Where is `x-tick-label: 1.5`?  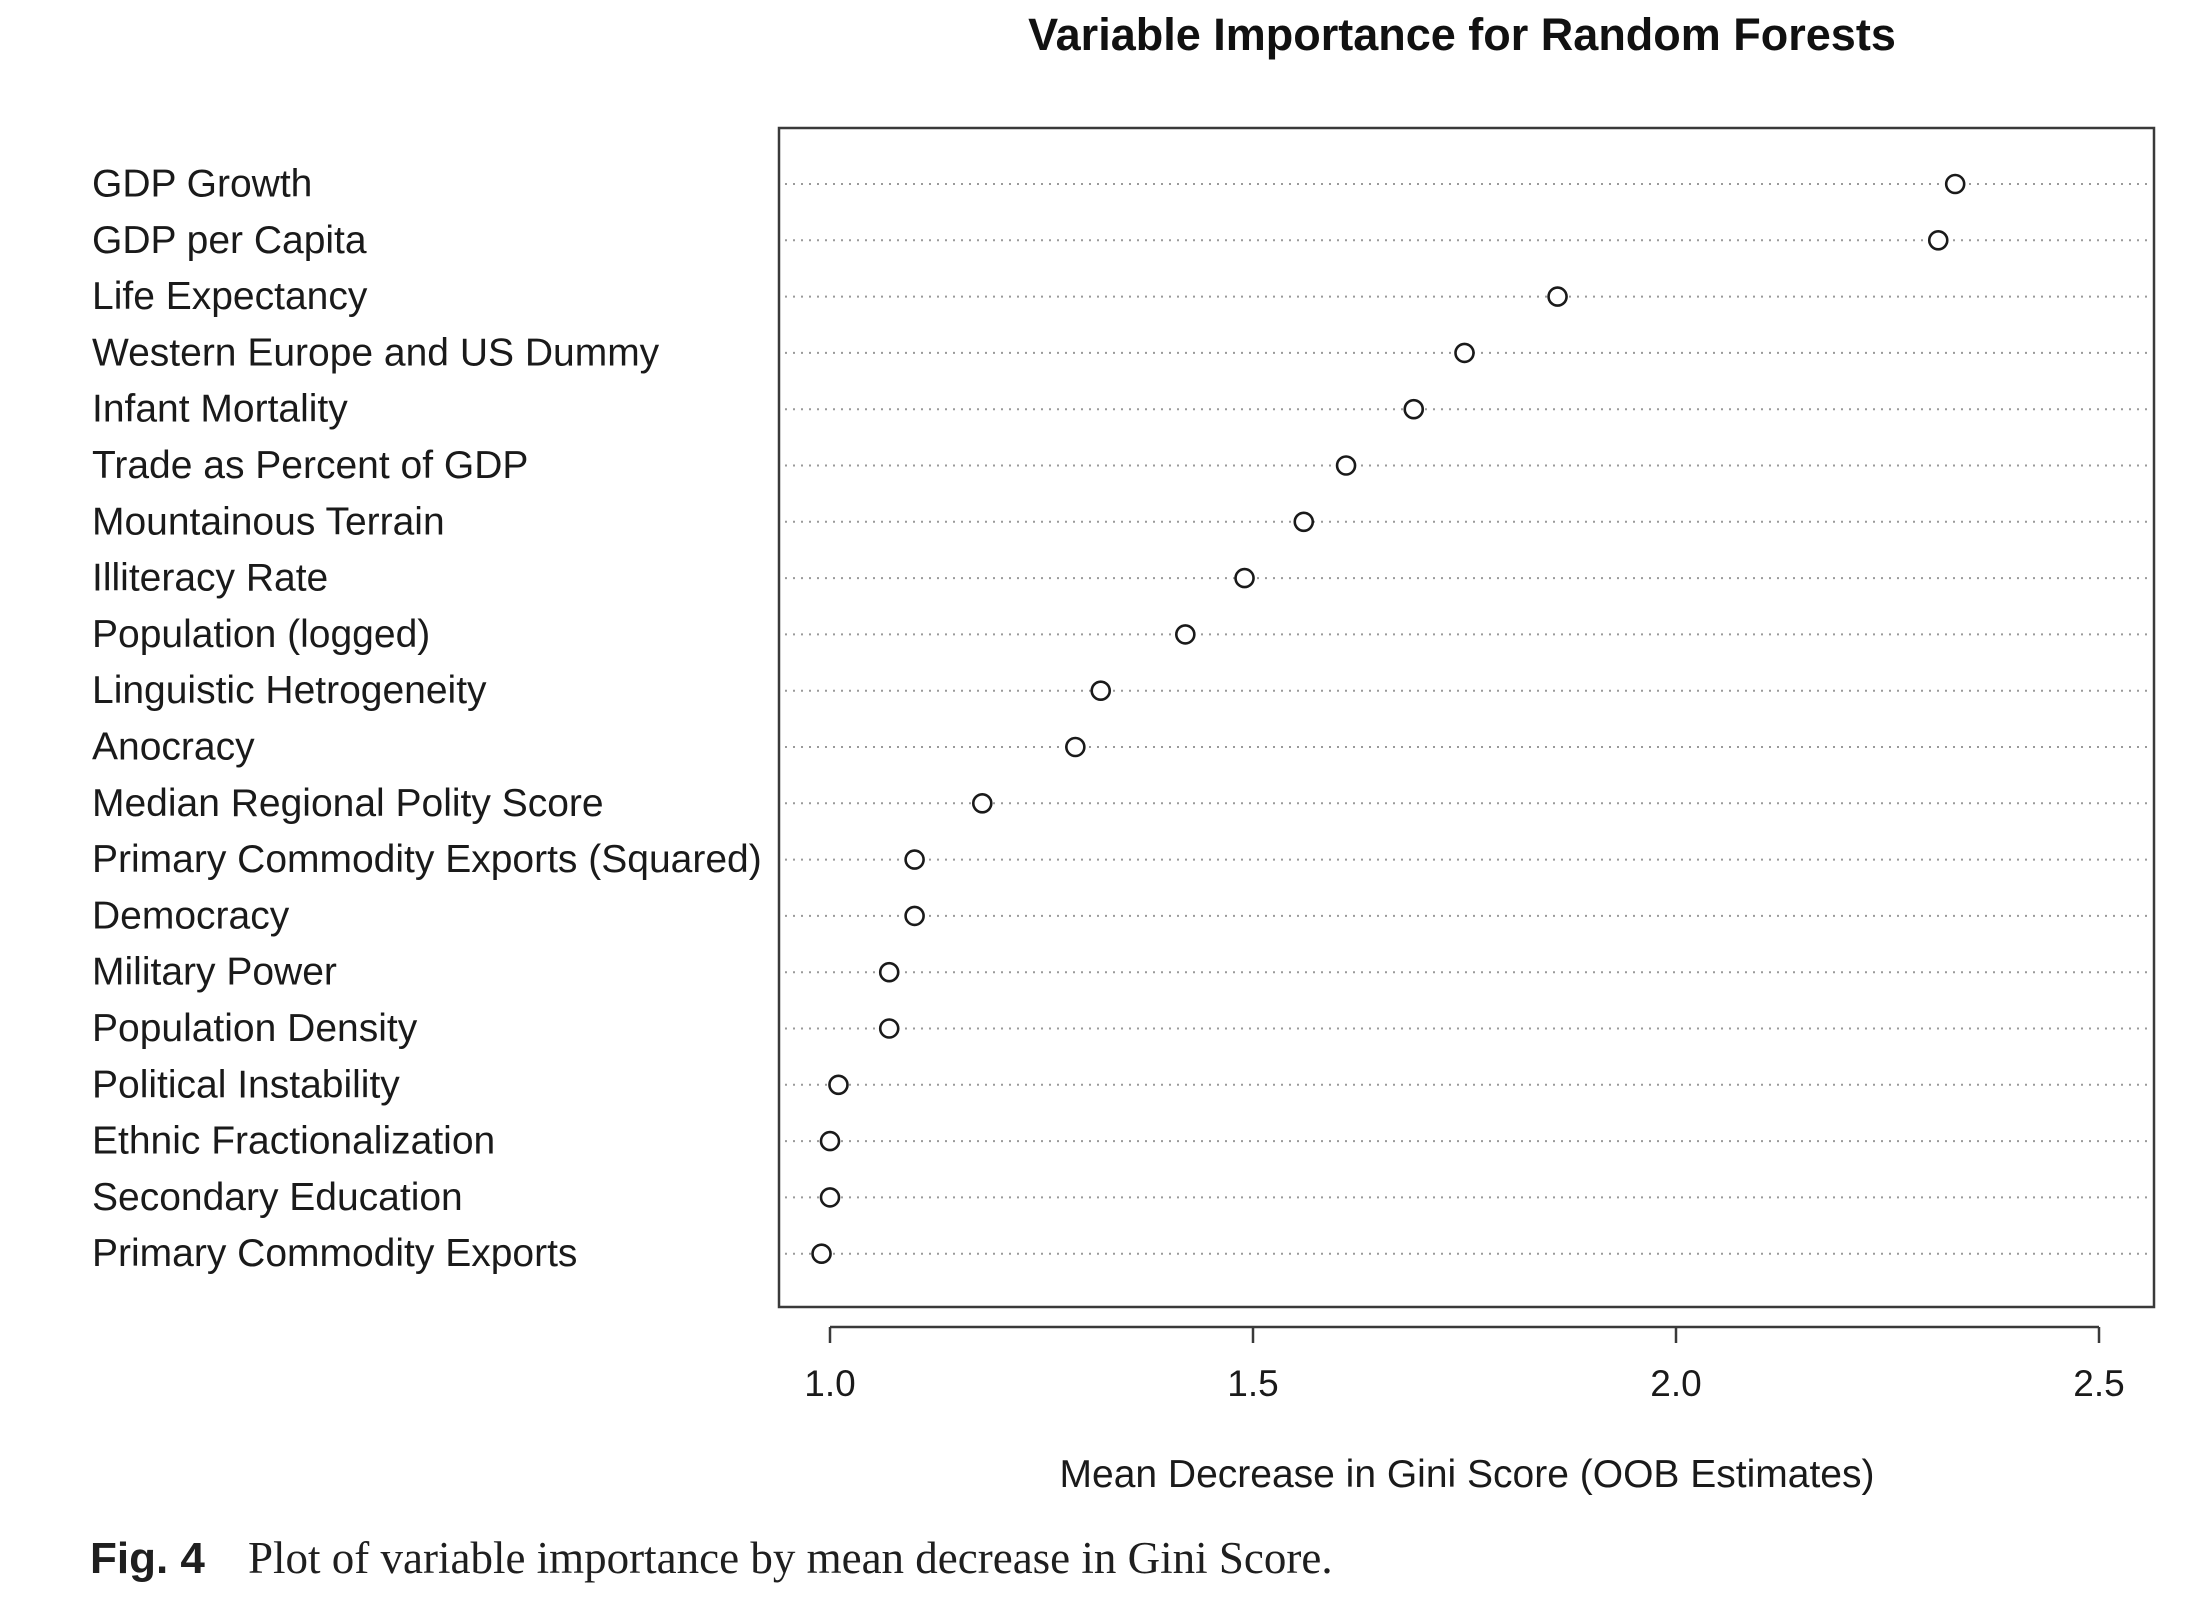 x-tick-label: 1.5 is located at coordinates (1252, 1383).